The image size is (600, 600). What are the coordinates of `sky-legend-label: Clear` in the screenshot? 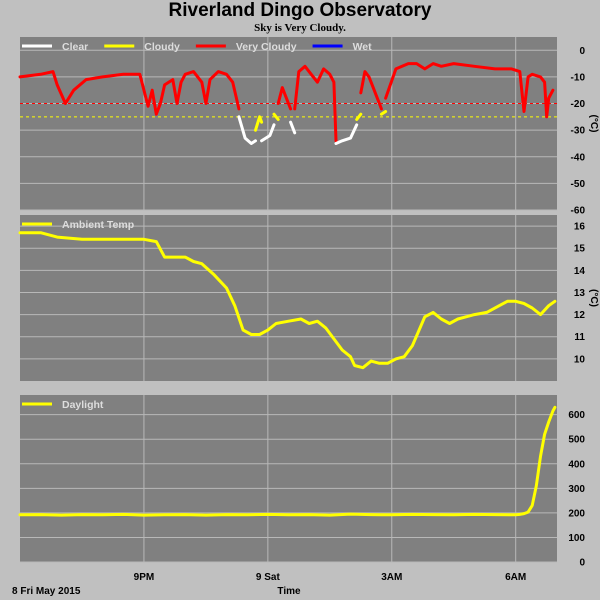 It's located at (75, 47).